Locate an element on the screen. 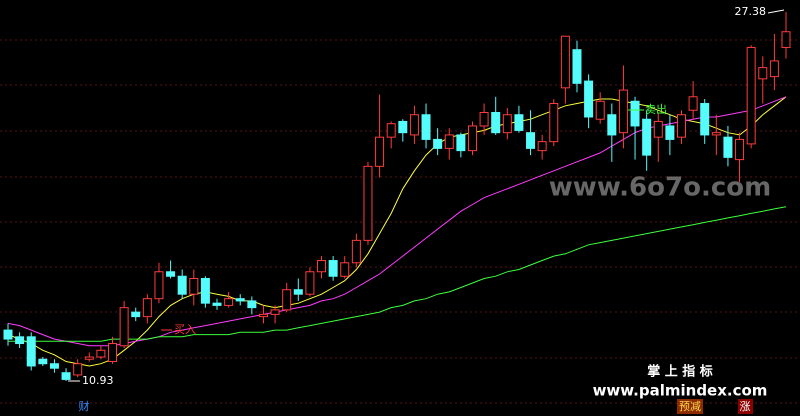 The height and width of the screenshot is (416, 800). buy-signal: 买入 is located at coordinates (185, 329).